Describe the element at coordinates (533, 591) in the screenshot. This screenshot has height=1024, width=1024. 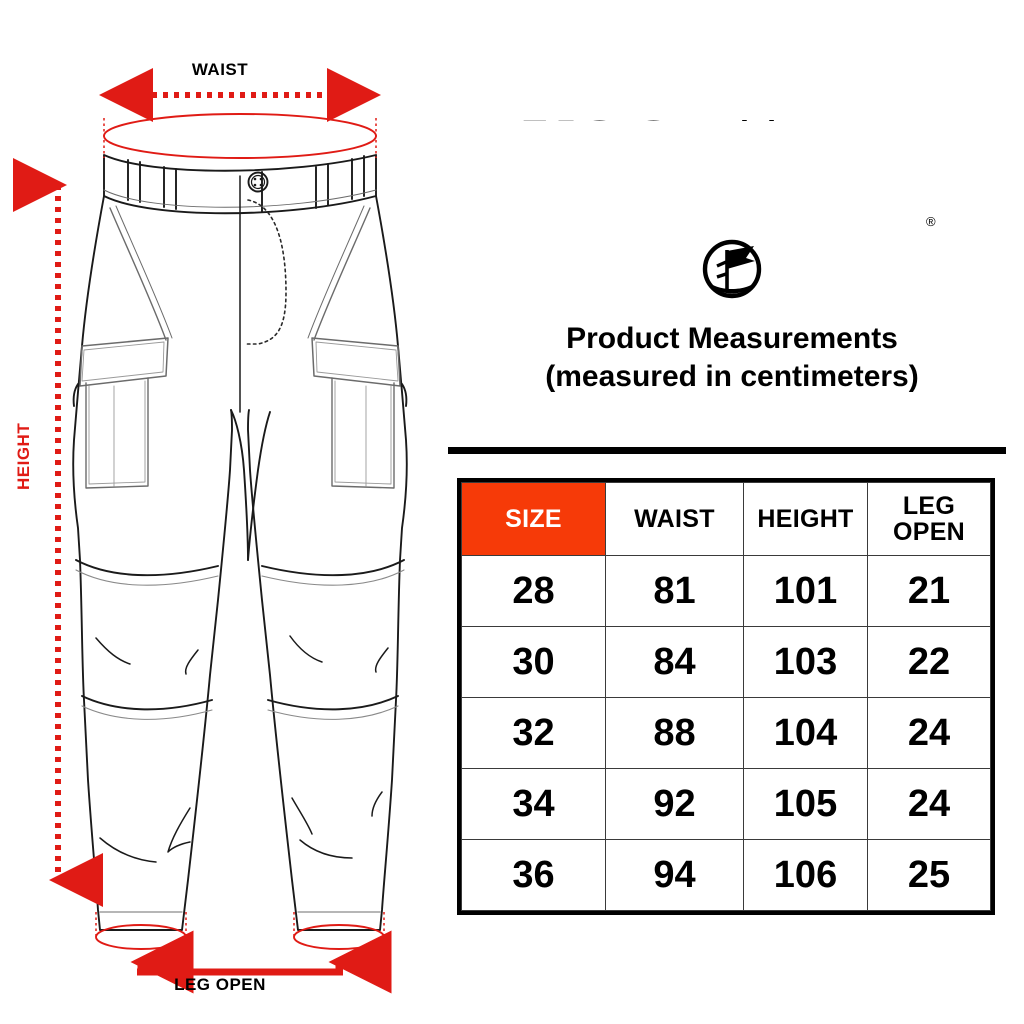
I see `cell-size: 28` at that location.